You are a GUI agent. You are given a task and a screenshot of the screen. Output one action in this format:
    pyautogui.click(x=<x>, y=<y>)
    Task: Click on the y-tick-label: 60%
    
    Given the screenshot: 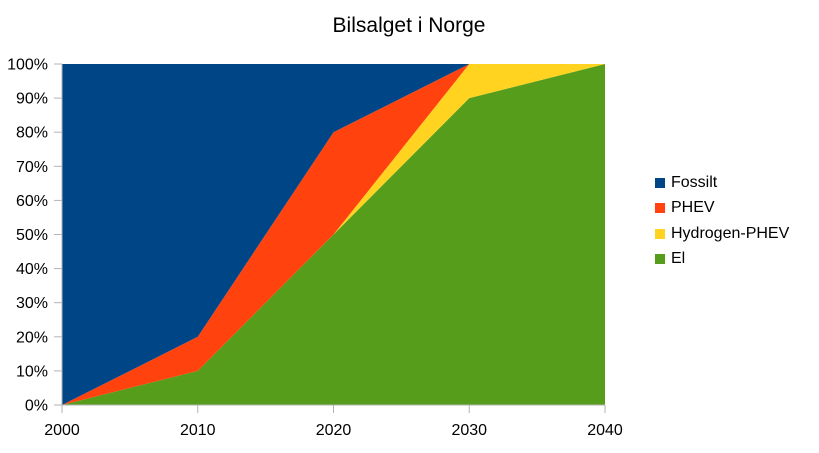 What is the action you would take?
    pyautogui.click(x=32, y=201)
    